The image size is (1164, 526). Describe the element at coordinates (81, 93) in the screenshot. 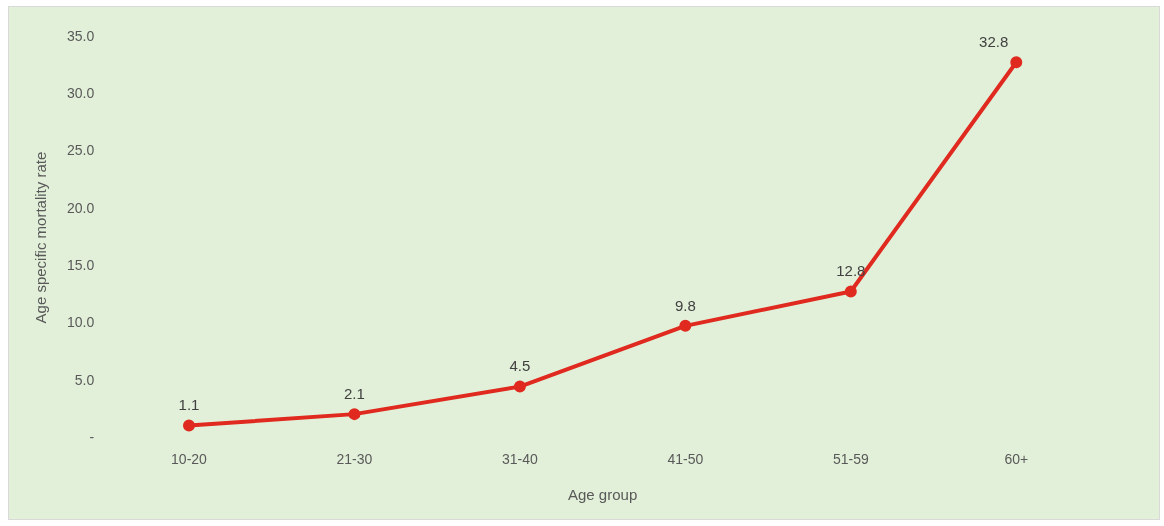

I see `y-tick-label: 30.0` at that location.